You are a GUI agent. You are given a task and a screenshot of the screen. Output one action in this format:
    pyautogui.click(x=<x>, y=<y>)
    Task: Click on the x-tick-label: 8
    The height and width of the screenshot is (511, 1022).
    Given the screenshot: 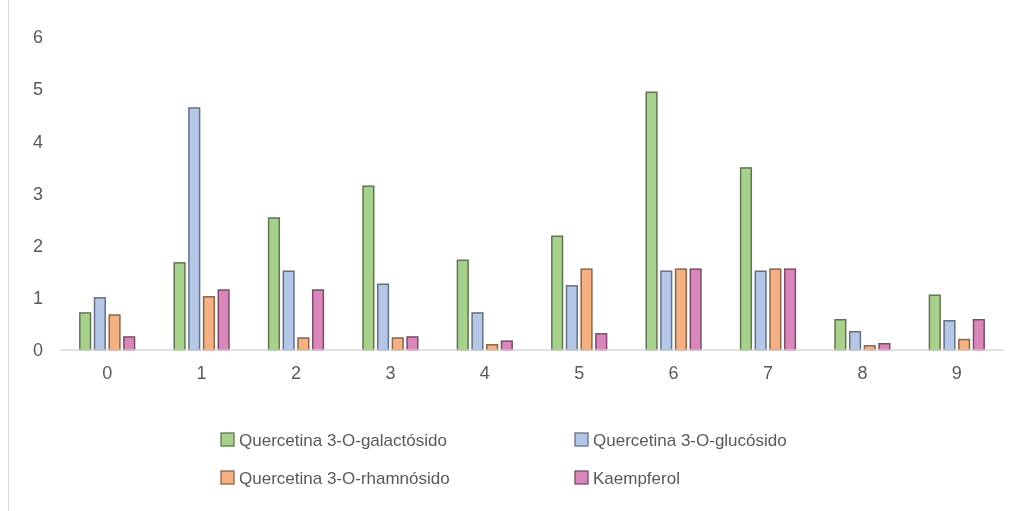 What is the action you would take?
    pyautogui.click(x=862, y=373)
    